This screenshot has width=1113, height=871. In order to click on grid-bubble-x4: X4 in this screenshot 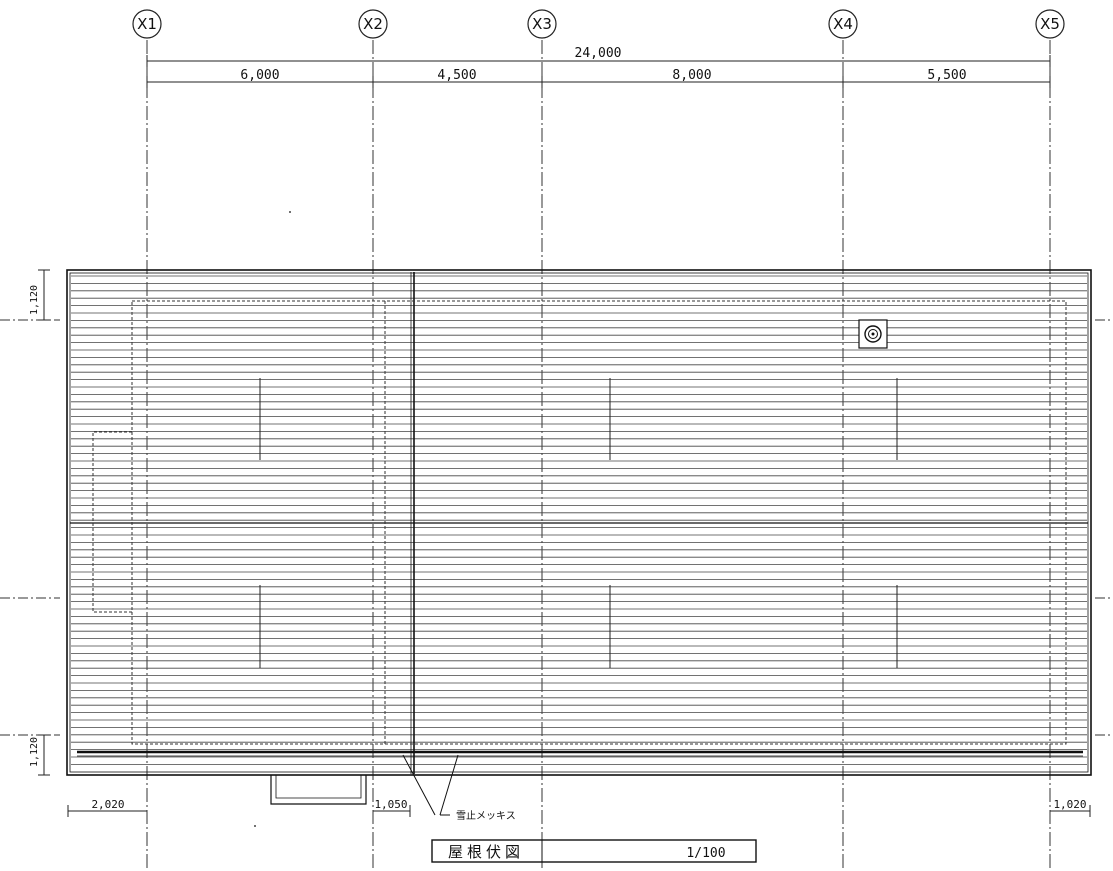, I will do `click(843, 24)`.